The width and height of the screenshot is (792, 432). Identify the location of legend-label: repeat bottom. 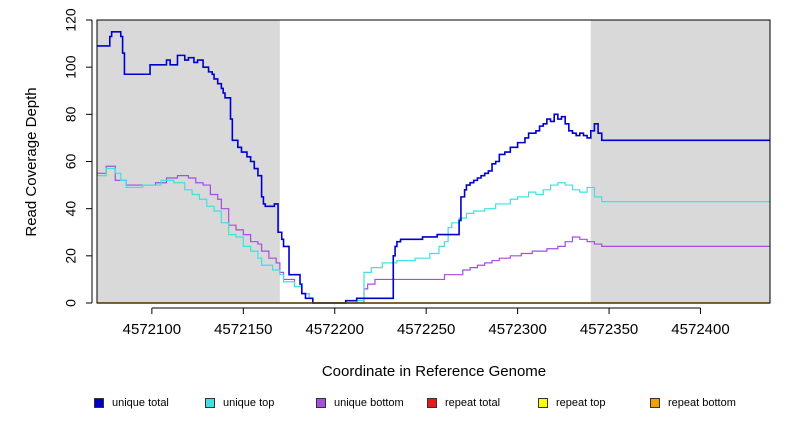
(702, 403).